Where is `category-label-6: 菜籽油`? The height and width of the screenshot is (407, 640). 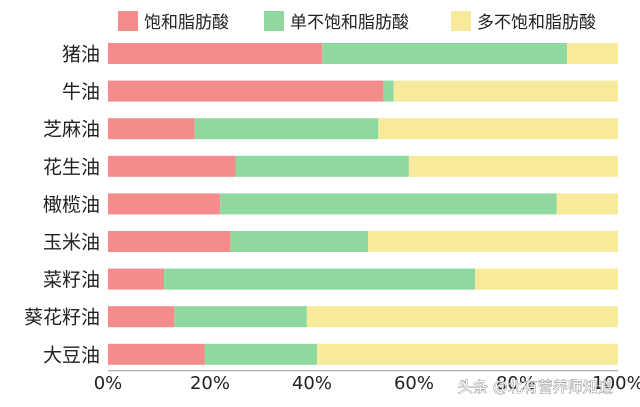 category-label-6: 菜籽油 is located at coordinates (71, 280).